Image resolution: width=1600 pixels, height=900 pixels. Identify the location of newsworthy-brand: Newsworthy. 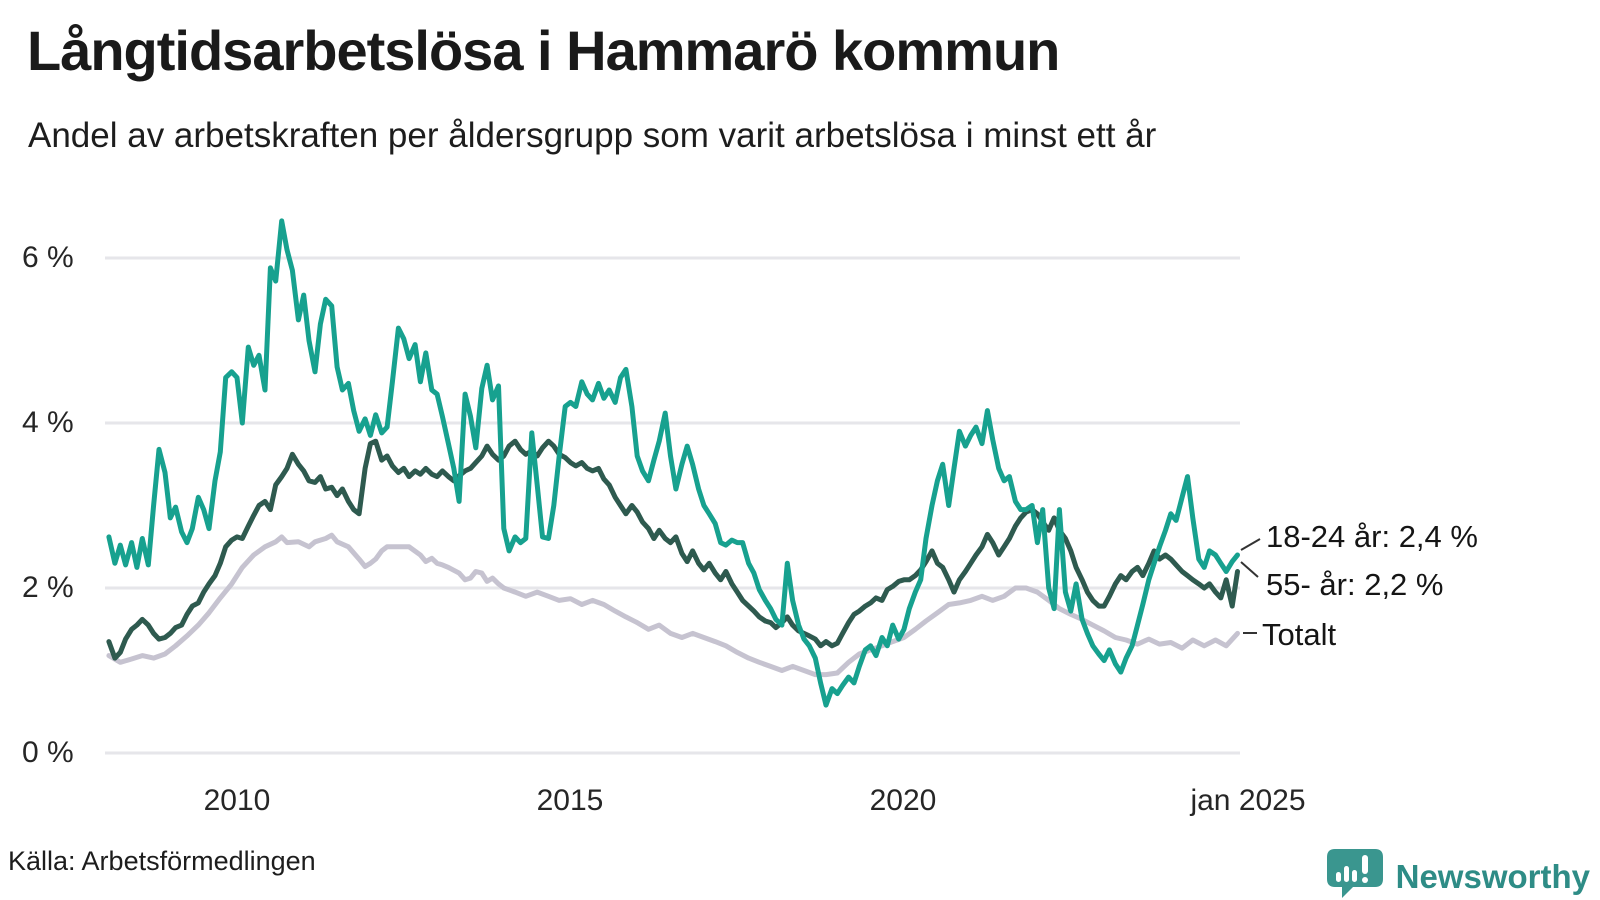
(1458, 874).